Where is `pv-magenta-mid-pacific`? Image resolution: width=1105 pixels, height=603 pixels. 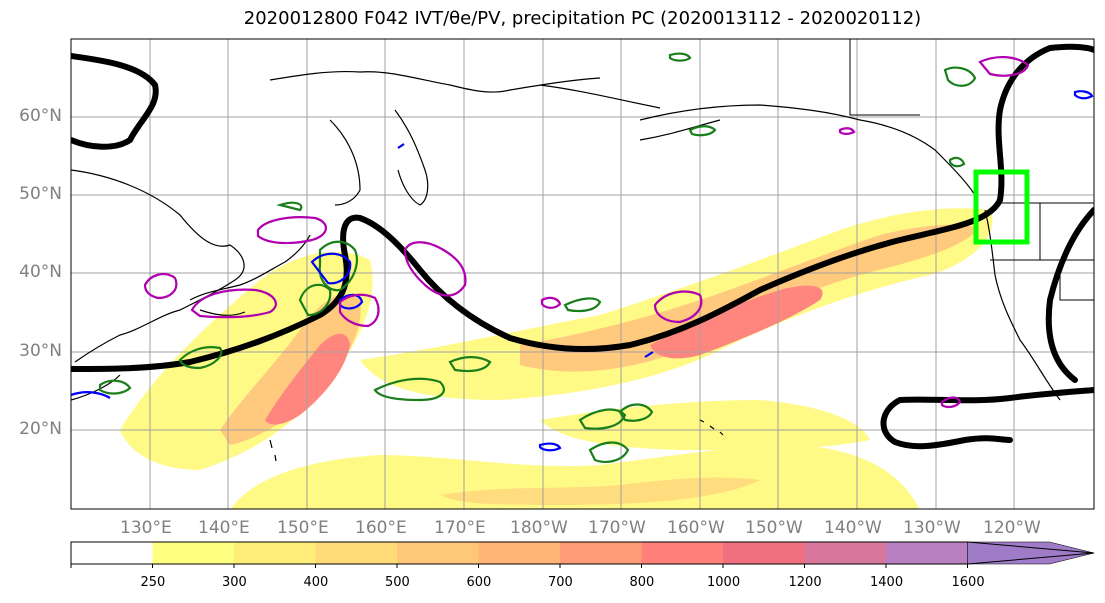
pv-magenta-mid-pacific is located at coordinates (678, 307).